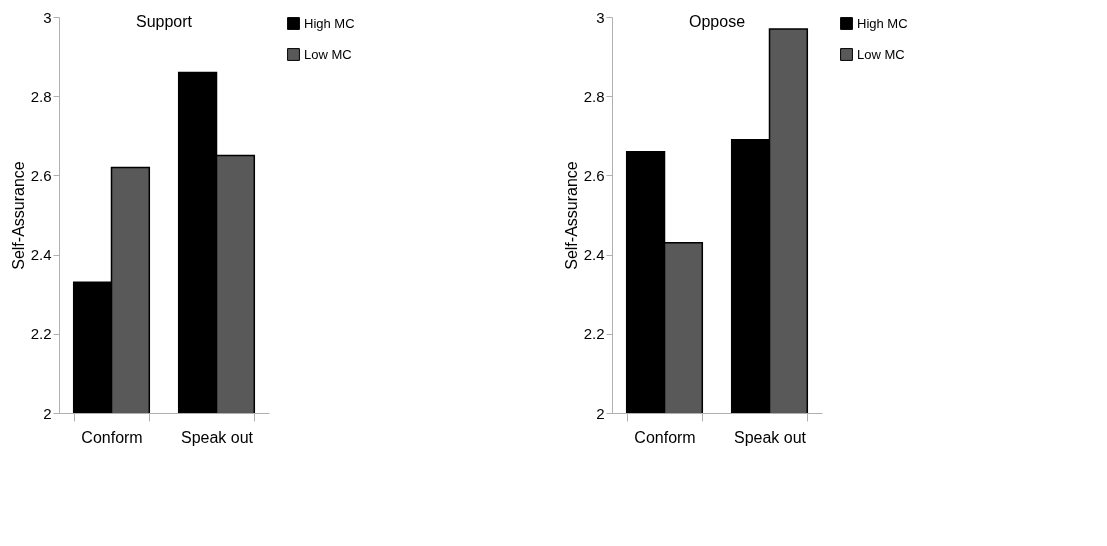 The image size is (1107, 546). What do you see at coordinates (717, 21) in the screenshot?
I see `chart-title: Oppose` at bounding box center [717, 21].